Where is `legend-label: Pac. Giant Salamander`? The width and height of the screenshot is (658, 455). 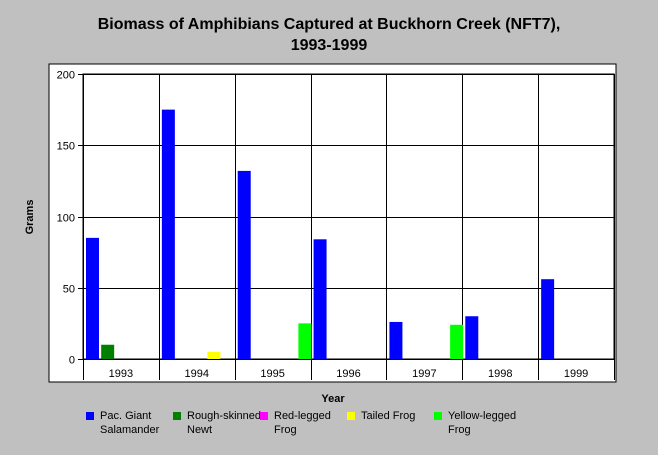 legend-label: Pac. Giant Salamander is located at coordinates (130, 423).